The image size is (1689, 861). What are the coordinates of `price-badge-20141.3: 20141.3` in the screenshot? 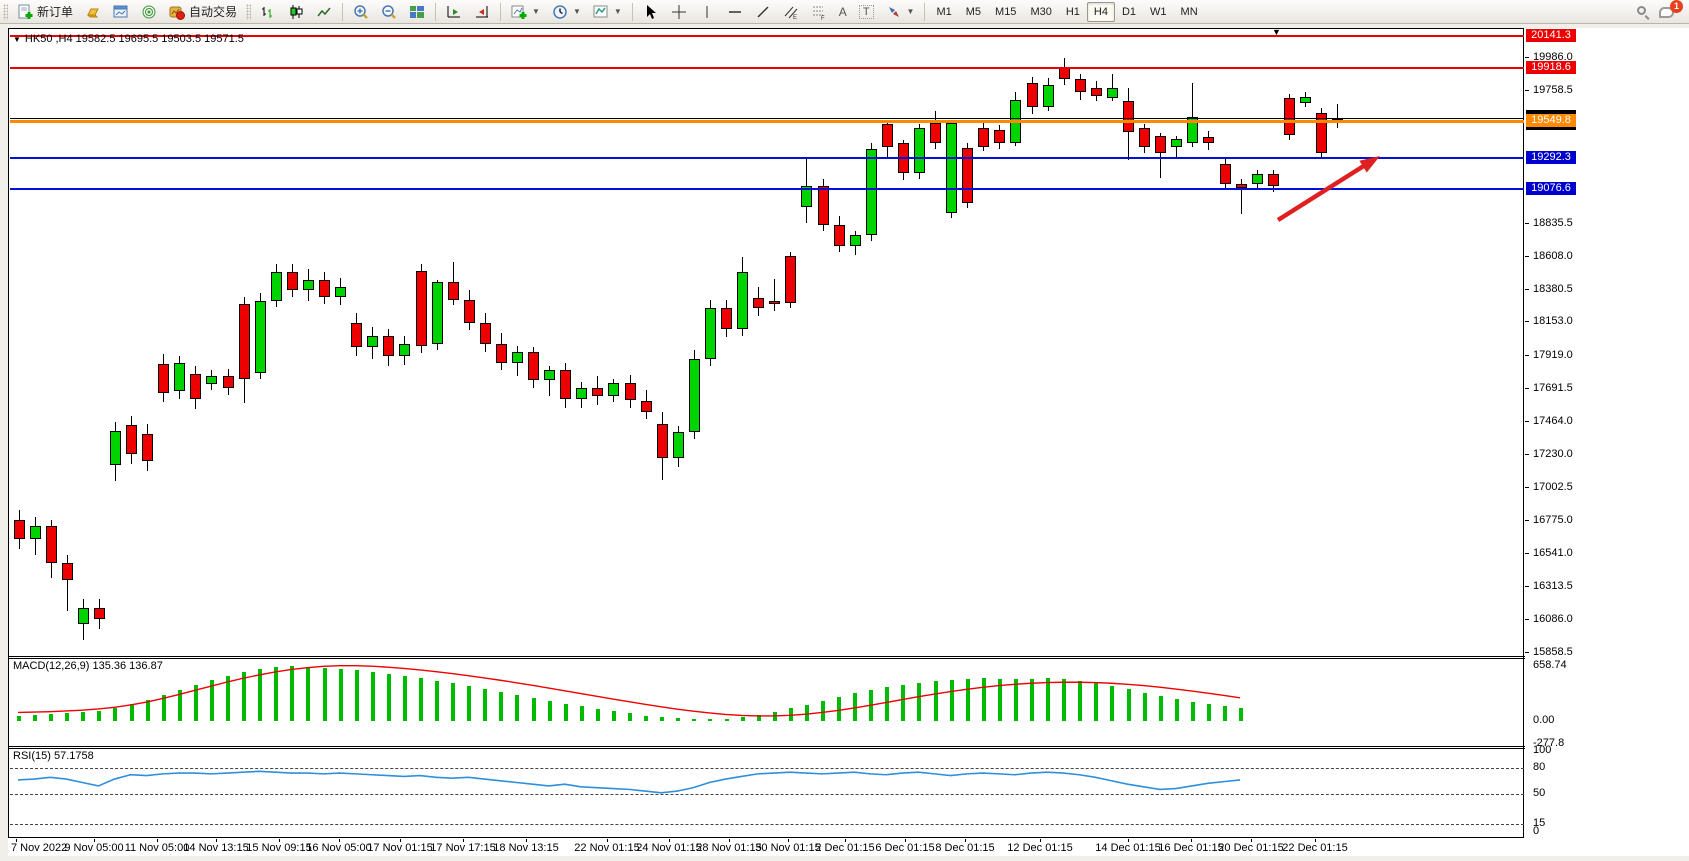 It's located at (1551, 35).